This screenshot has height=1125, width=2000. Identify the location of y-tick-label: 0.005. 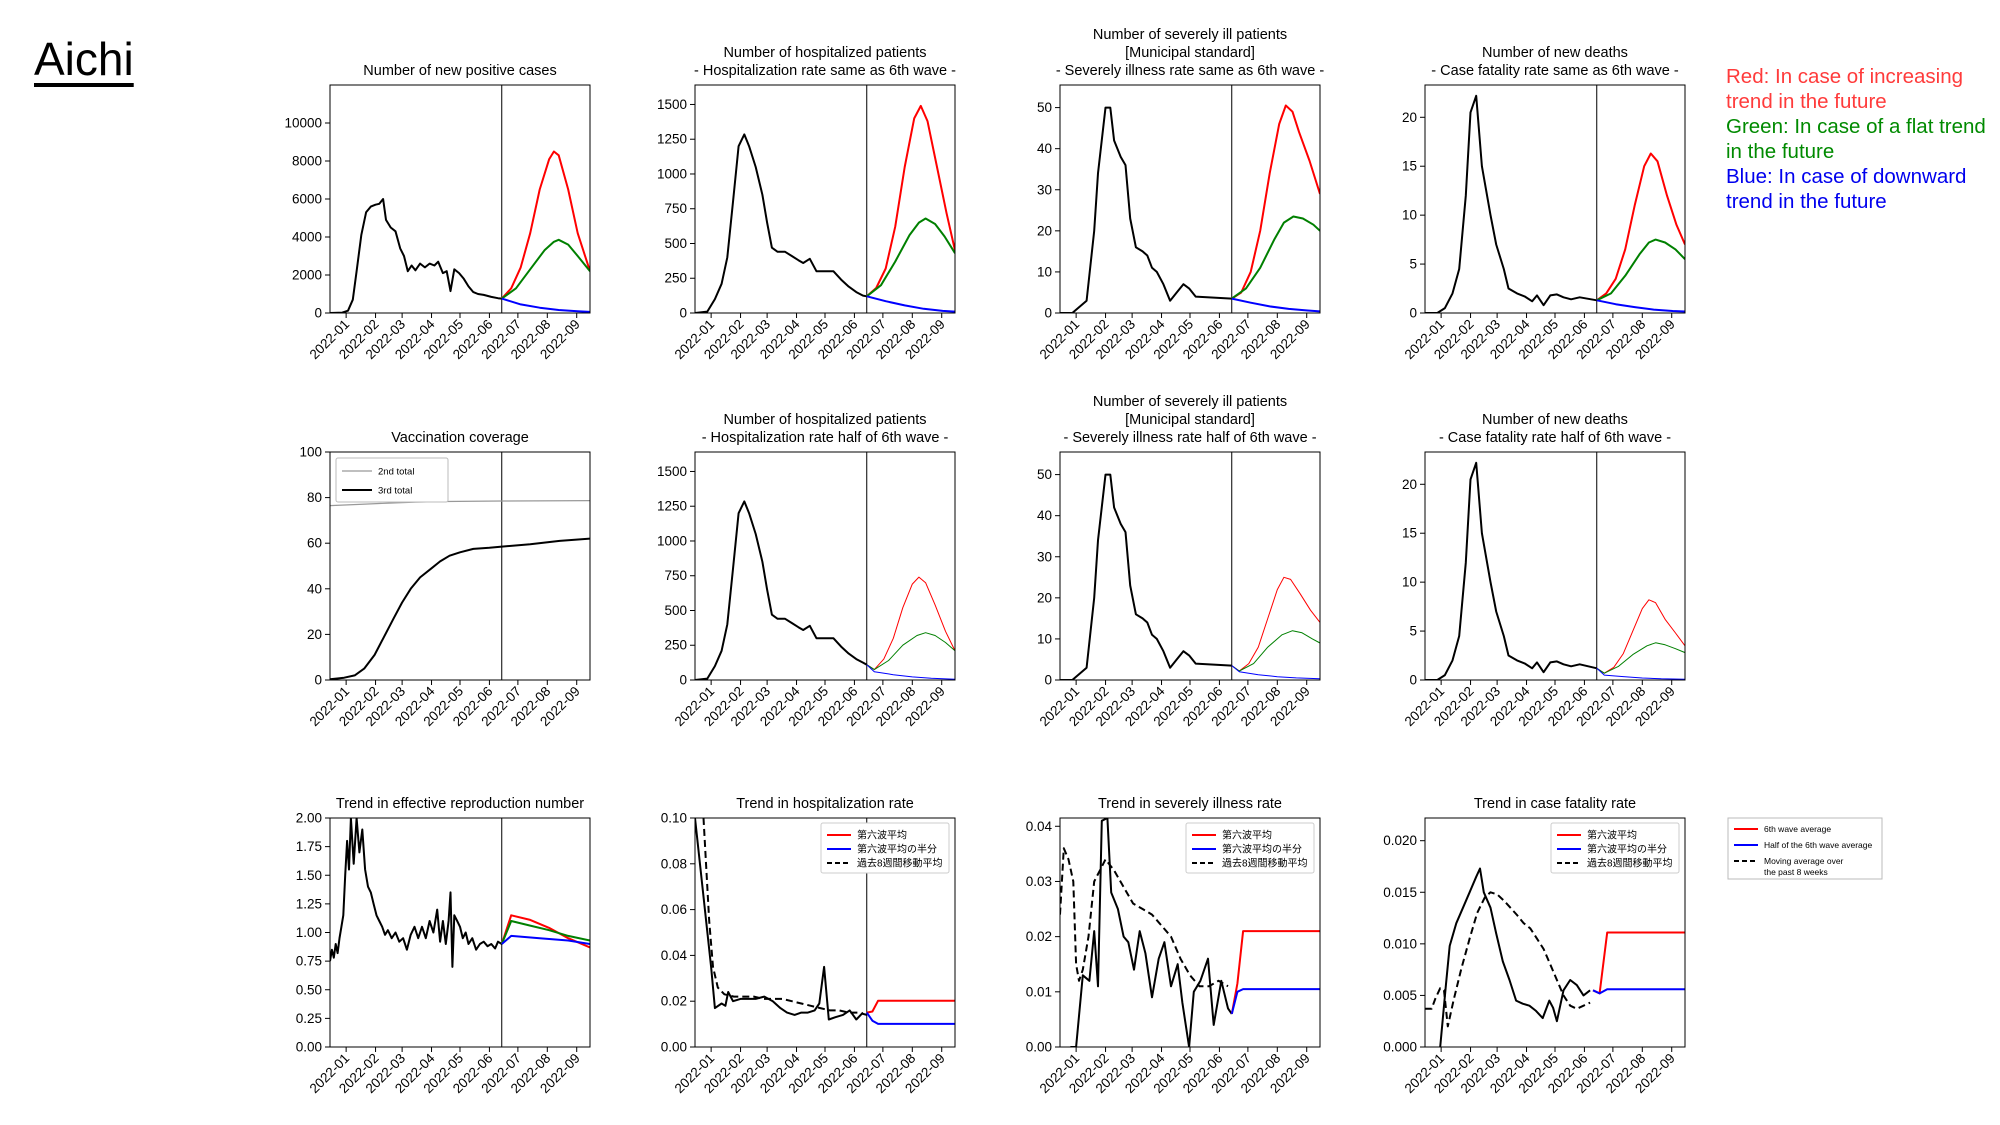
(1400, 995).